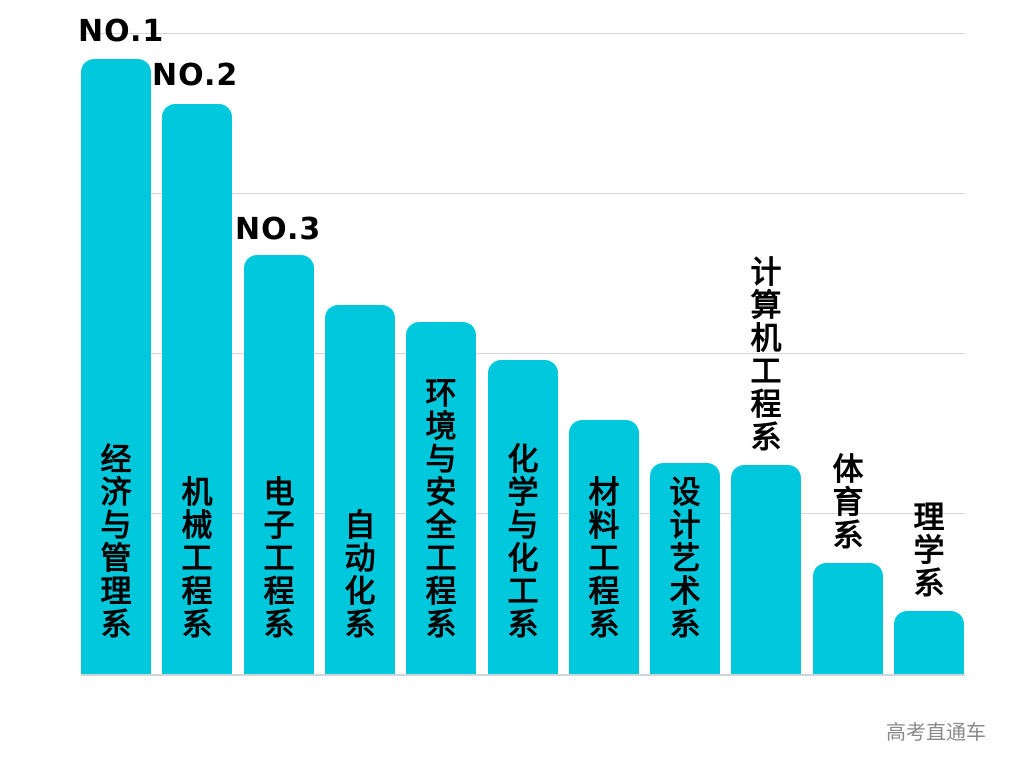 This screenshot has width=1024, height=768. I want to click on category-label: 计算机工程系, so click(766, 355).